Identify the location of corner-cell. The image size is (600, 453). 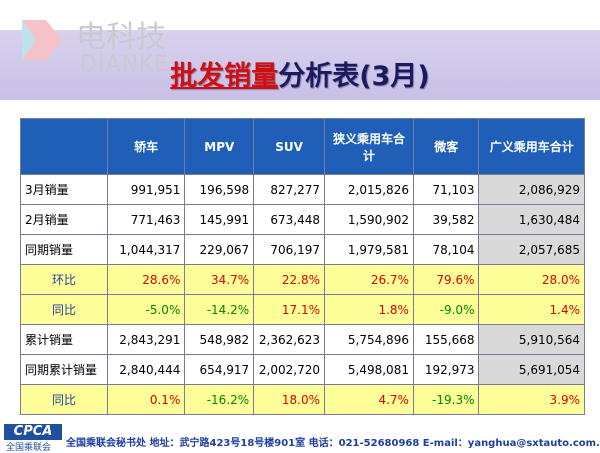
(64, 146).